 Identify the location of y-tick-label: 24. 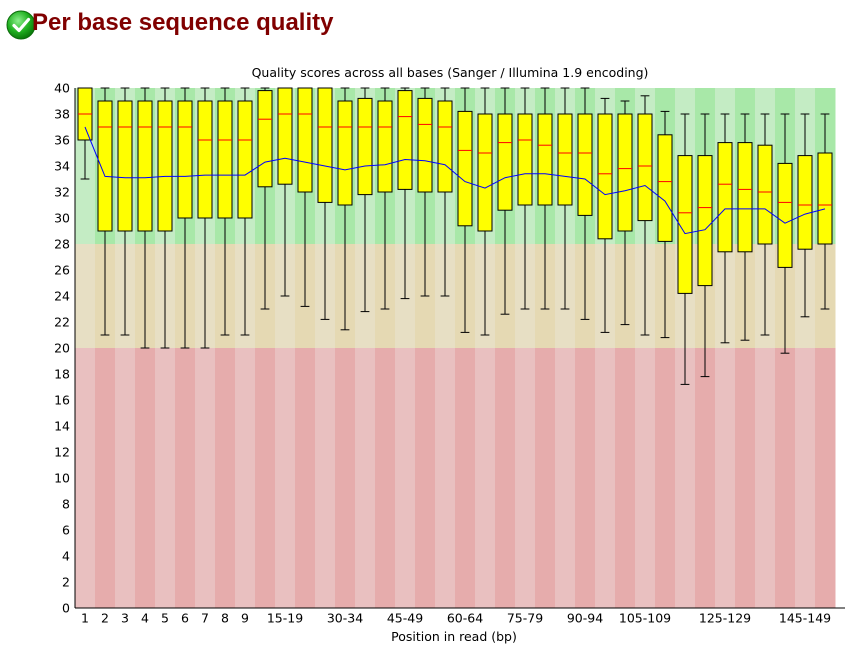
(62, 296).